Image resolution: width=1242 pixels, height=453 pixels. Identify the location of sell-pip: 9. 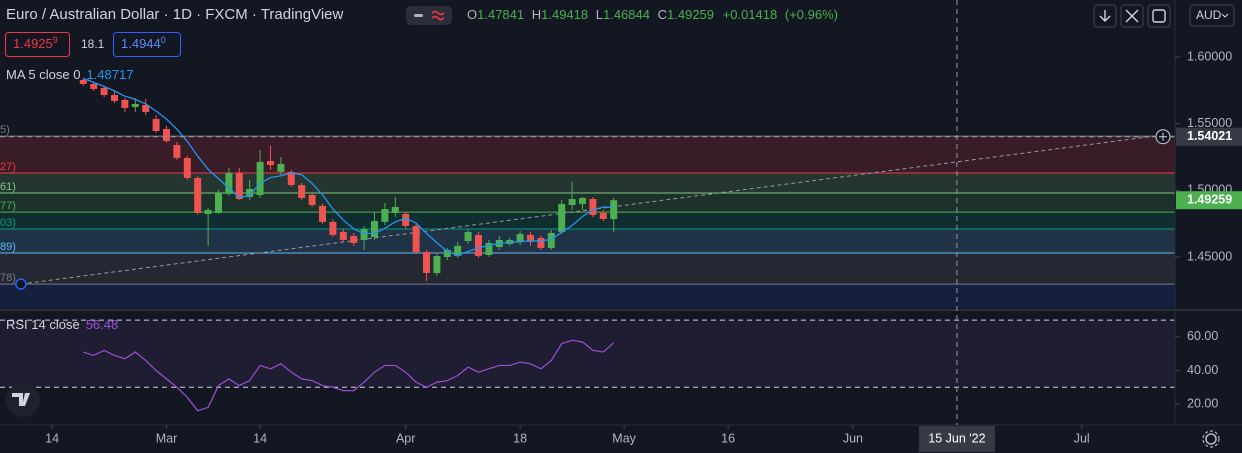
(55, 40).